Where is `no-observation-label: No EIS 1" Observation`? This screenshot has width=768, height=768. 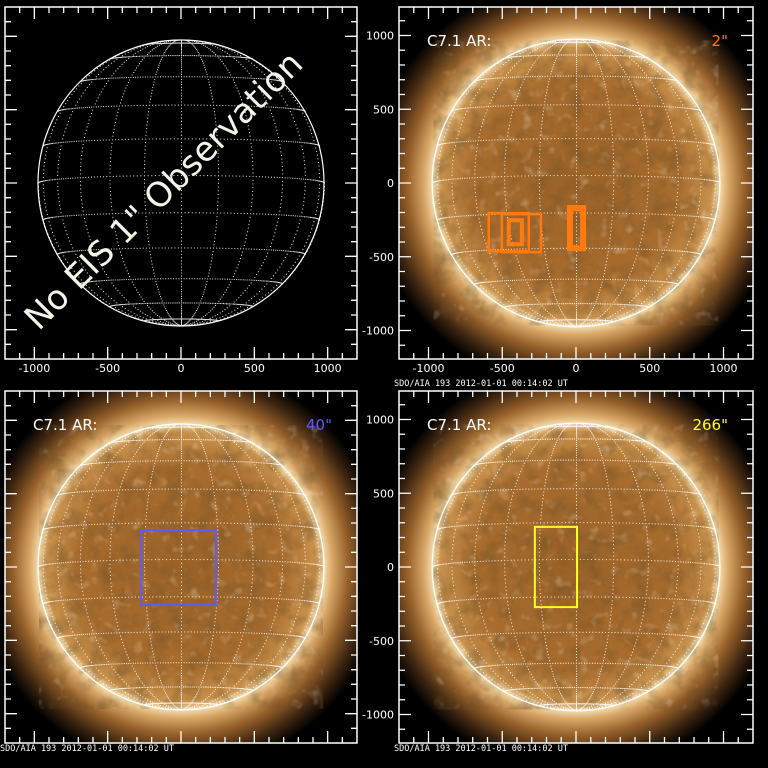
no-observation-label: No EIS 1" Observation is located at coordinates (164, 191).